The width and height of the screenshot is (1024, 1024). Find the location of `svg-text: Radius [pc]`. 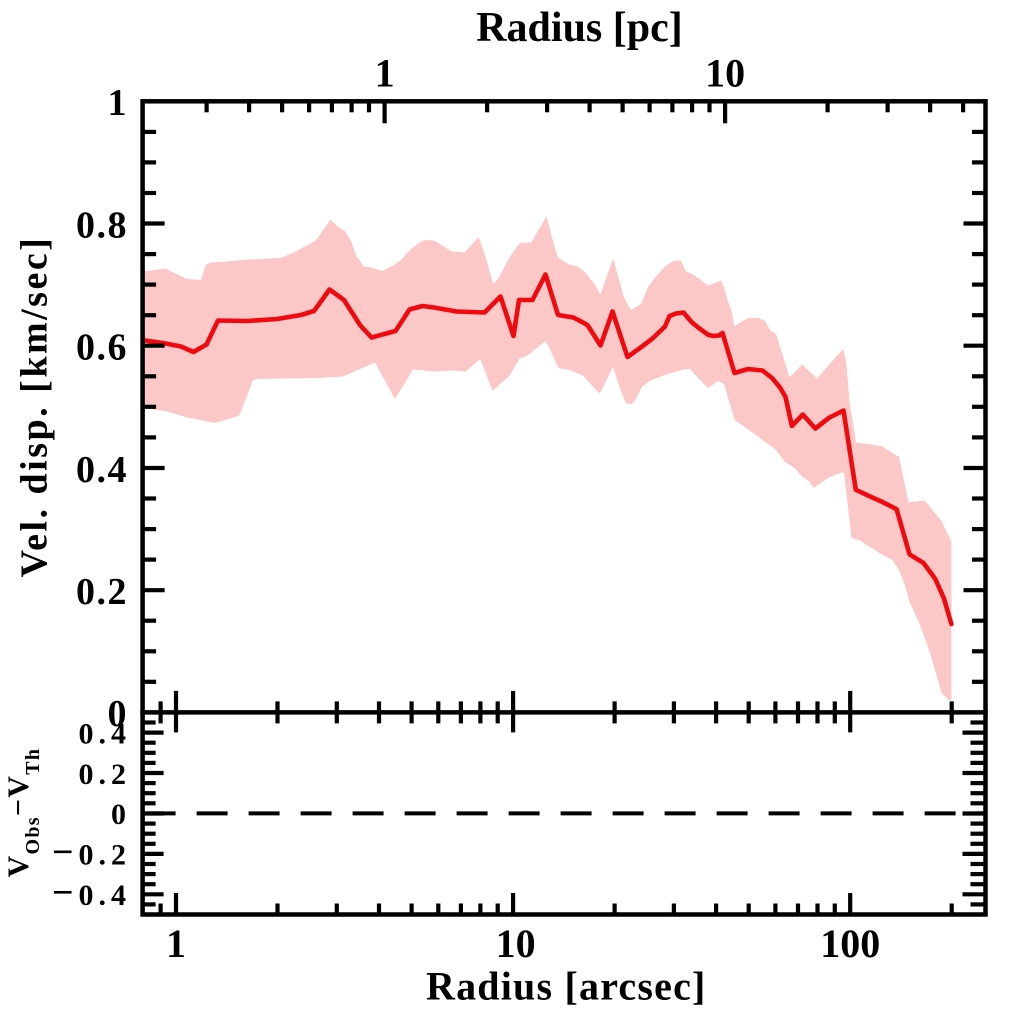

svg-text: Radius [pc] is located at coordinates (579, 28).